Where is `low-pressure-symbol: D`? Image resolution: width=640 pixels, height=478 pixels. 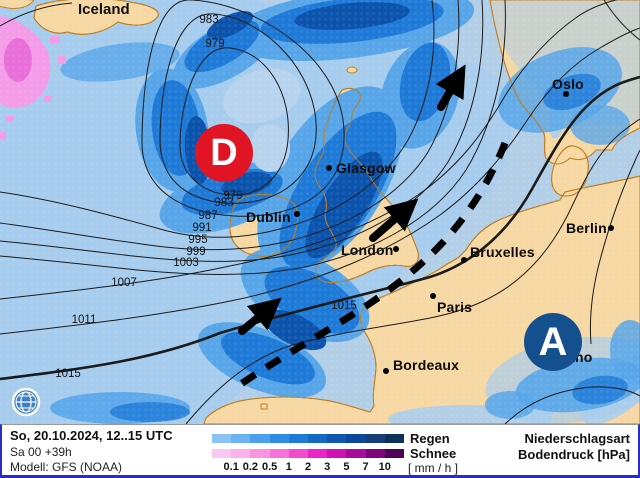
low-pressure-symbol: D is located at coordinates (224, 153).